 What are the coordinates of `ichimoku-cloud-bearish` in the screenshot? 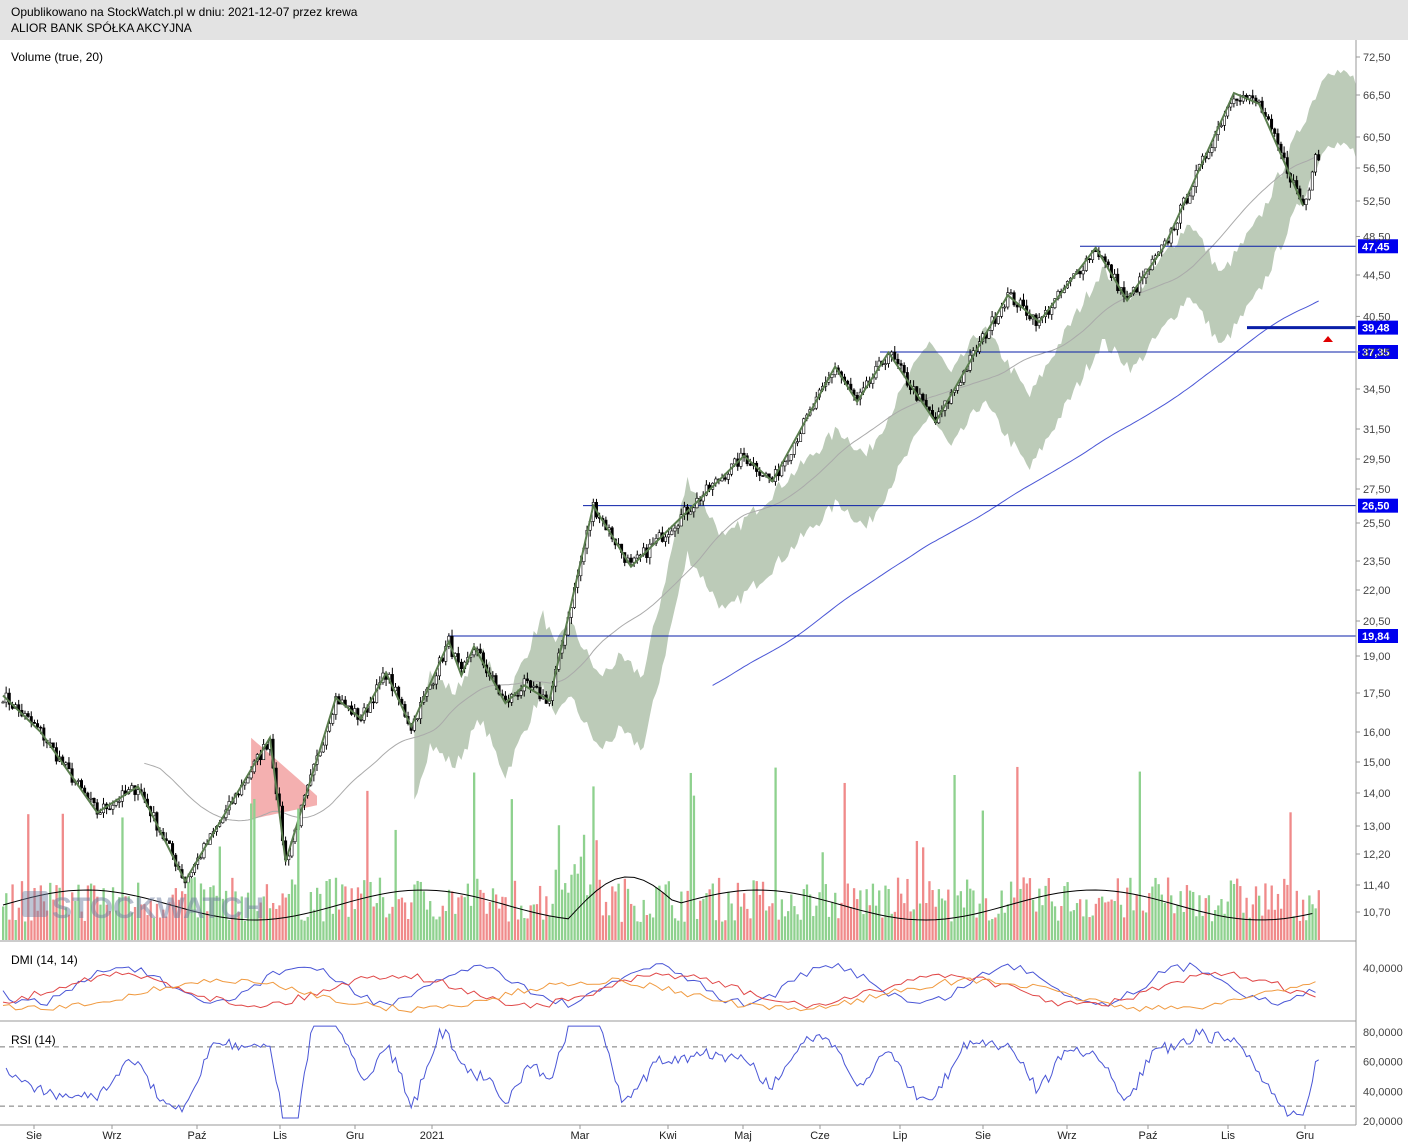 It's located at (284, 778).